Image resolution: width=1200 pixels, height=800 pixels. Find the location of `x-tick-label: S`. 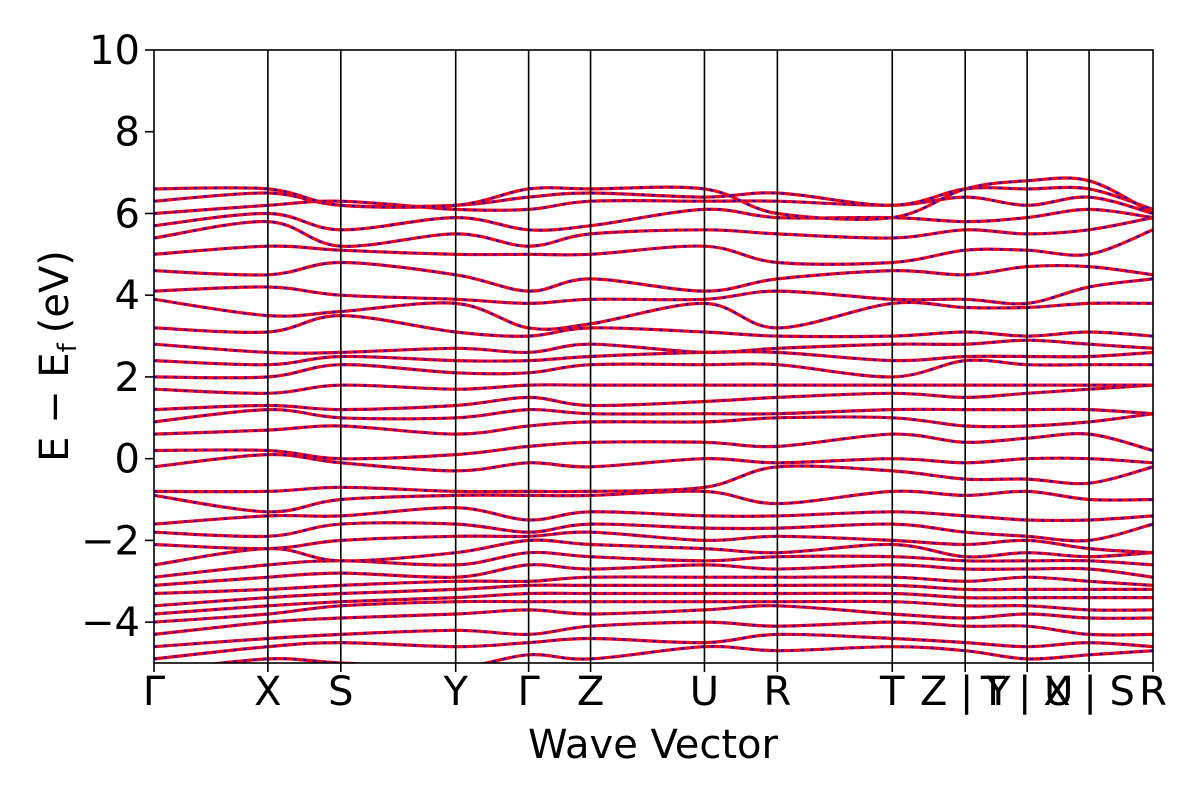

x-tick-label: S is located at coordinates (340, 692).